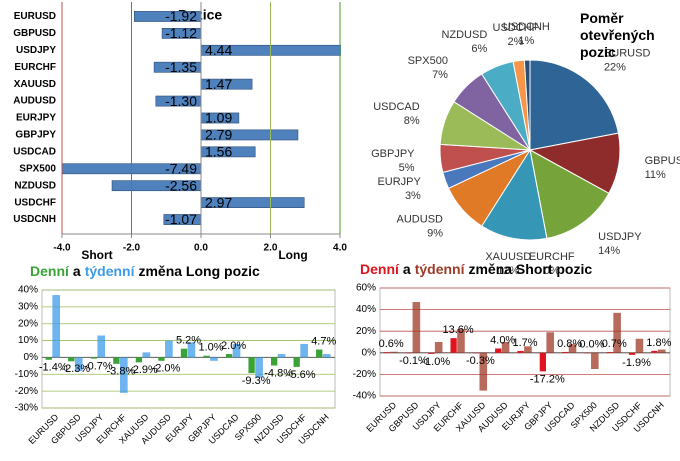  What do you see at coordinates (53, 368) in the screenshot?
I see `value-label: -1.4%` at bounding box center [53, 368].